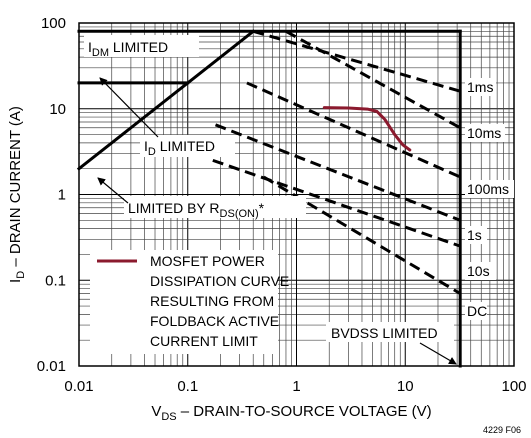 The image size is (531, 438). What do you see at coordinates (356, 61) in the screenshot?
I see `soa-line-1ms` at bounding box center [356, 61].